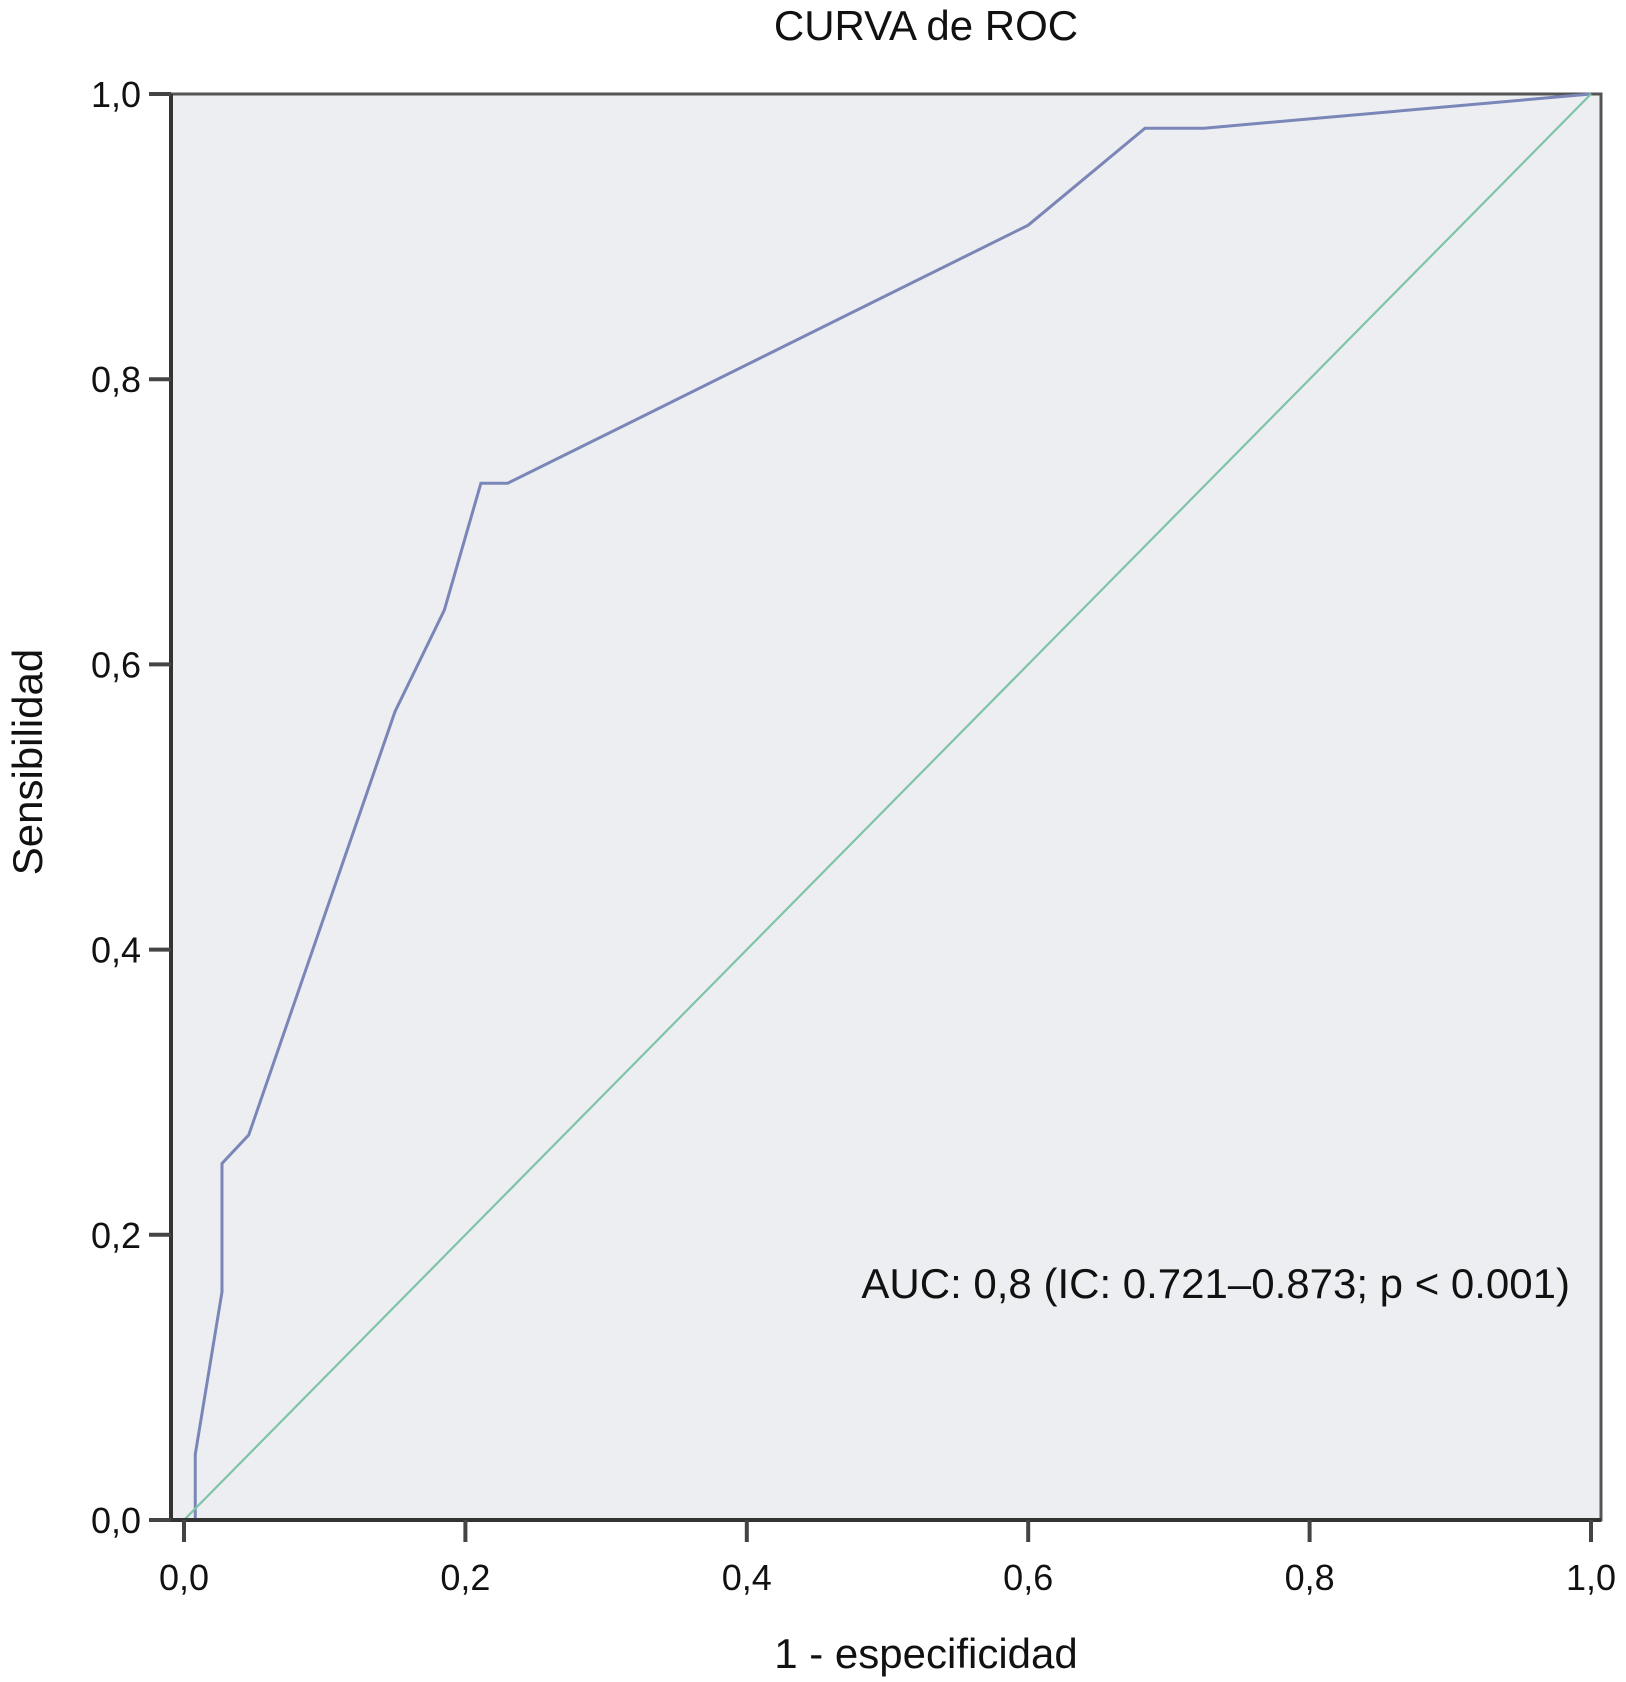 This screenshot has height=1682, width=1626. Describe the element at coordinates (1028, 1577) in the screenshot. I see `x-tick-label: 0,6` at that location.